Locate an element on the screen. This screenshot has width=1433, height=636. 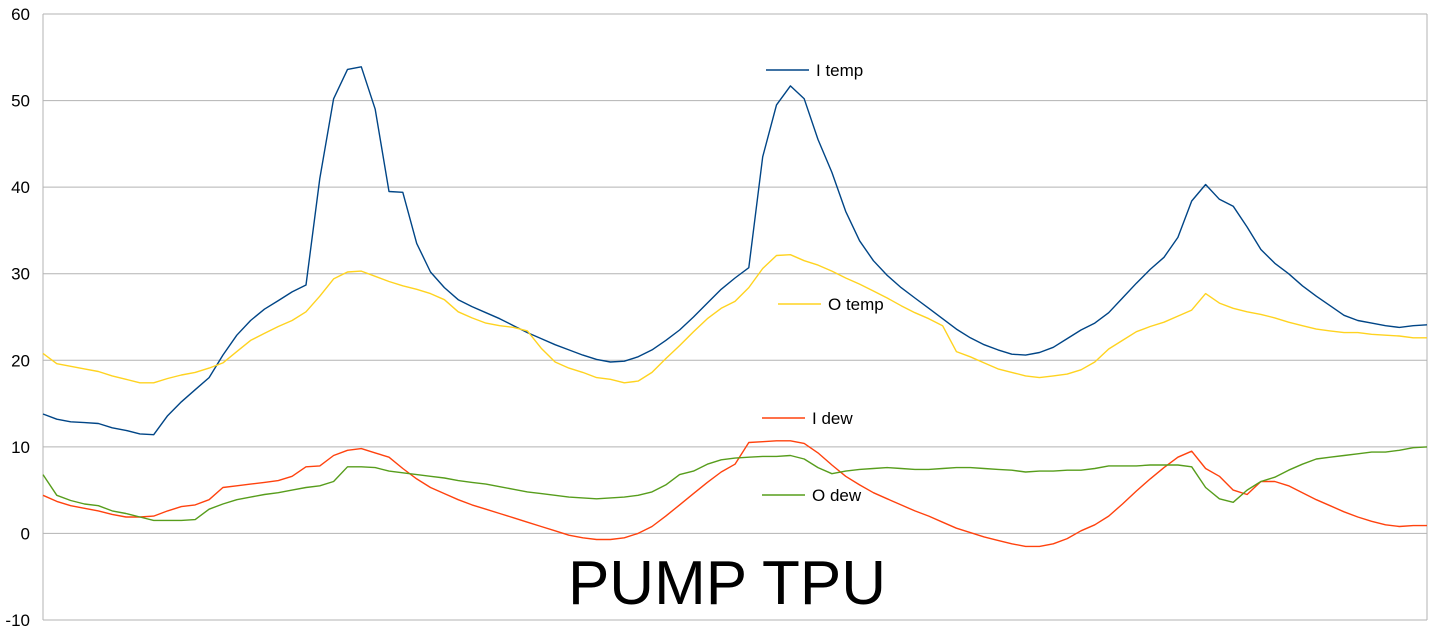
y-axis-tick-labels: -10 0 10 20 30 40 50 60 is located at coordinates (17, 317).